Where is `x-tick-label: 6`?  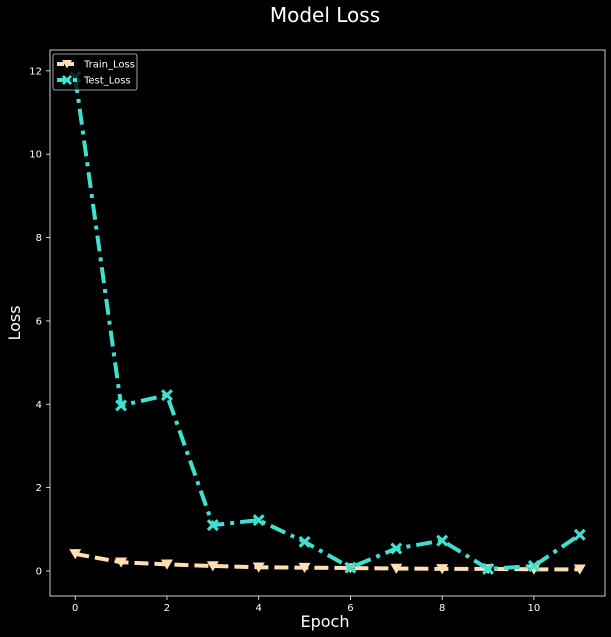
x-tick-label: 6 is located at coordinates (350, 608).